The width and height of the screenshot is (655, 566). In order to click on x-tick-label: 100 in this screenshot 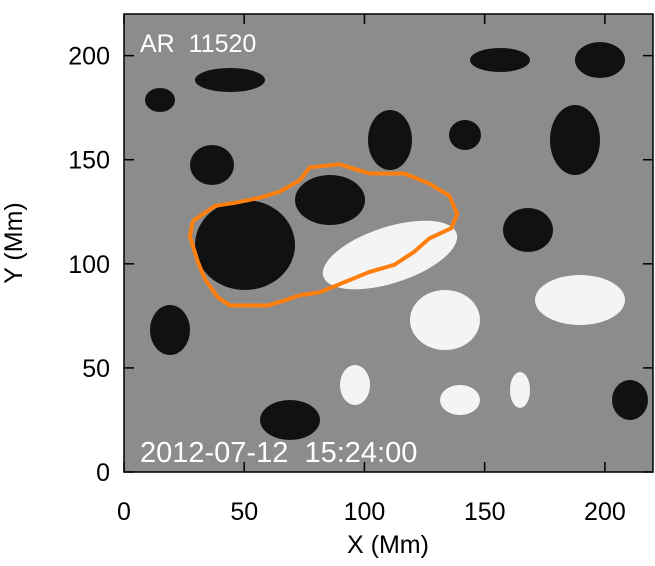, I will do `click(365, 512)`.